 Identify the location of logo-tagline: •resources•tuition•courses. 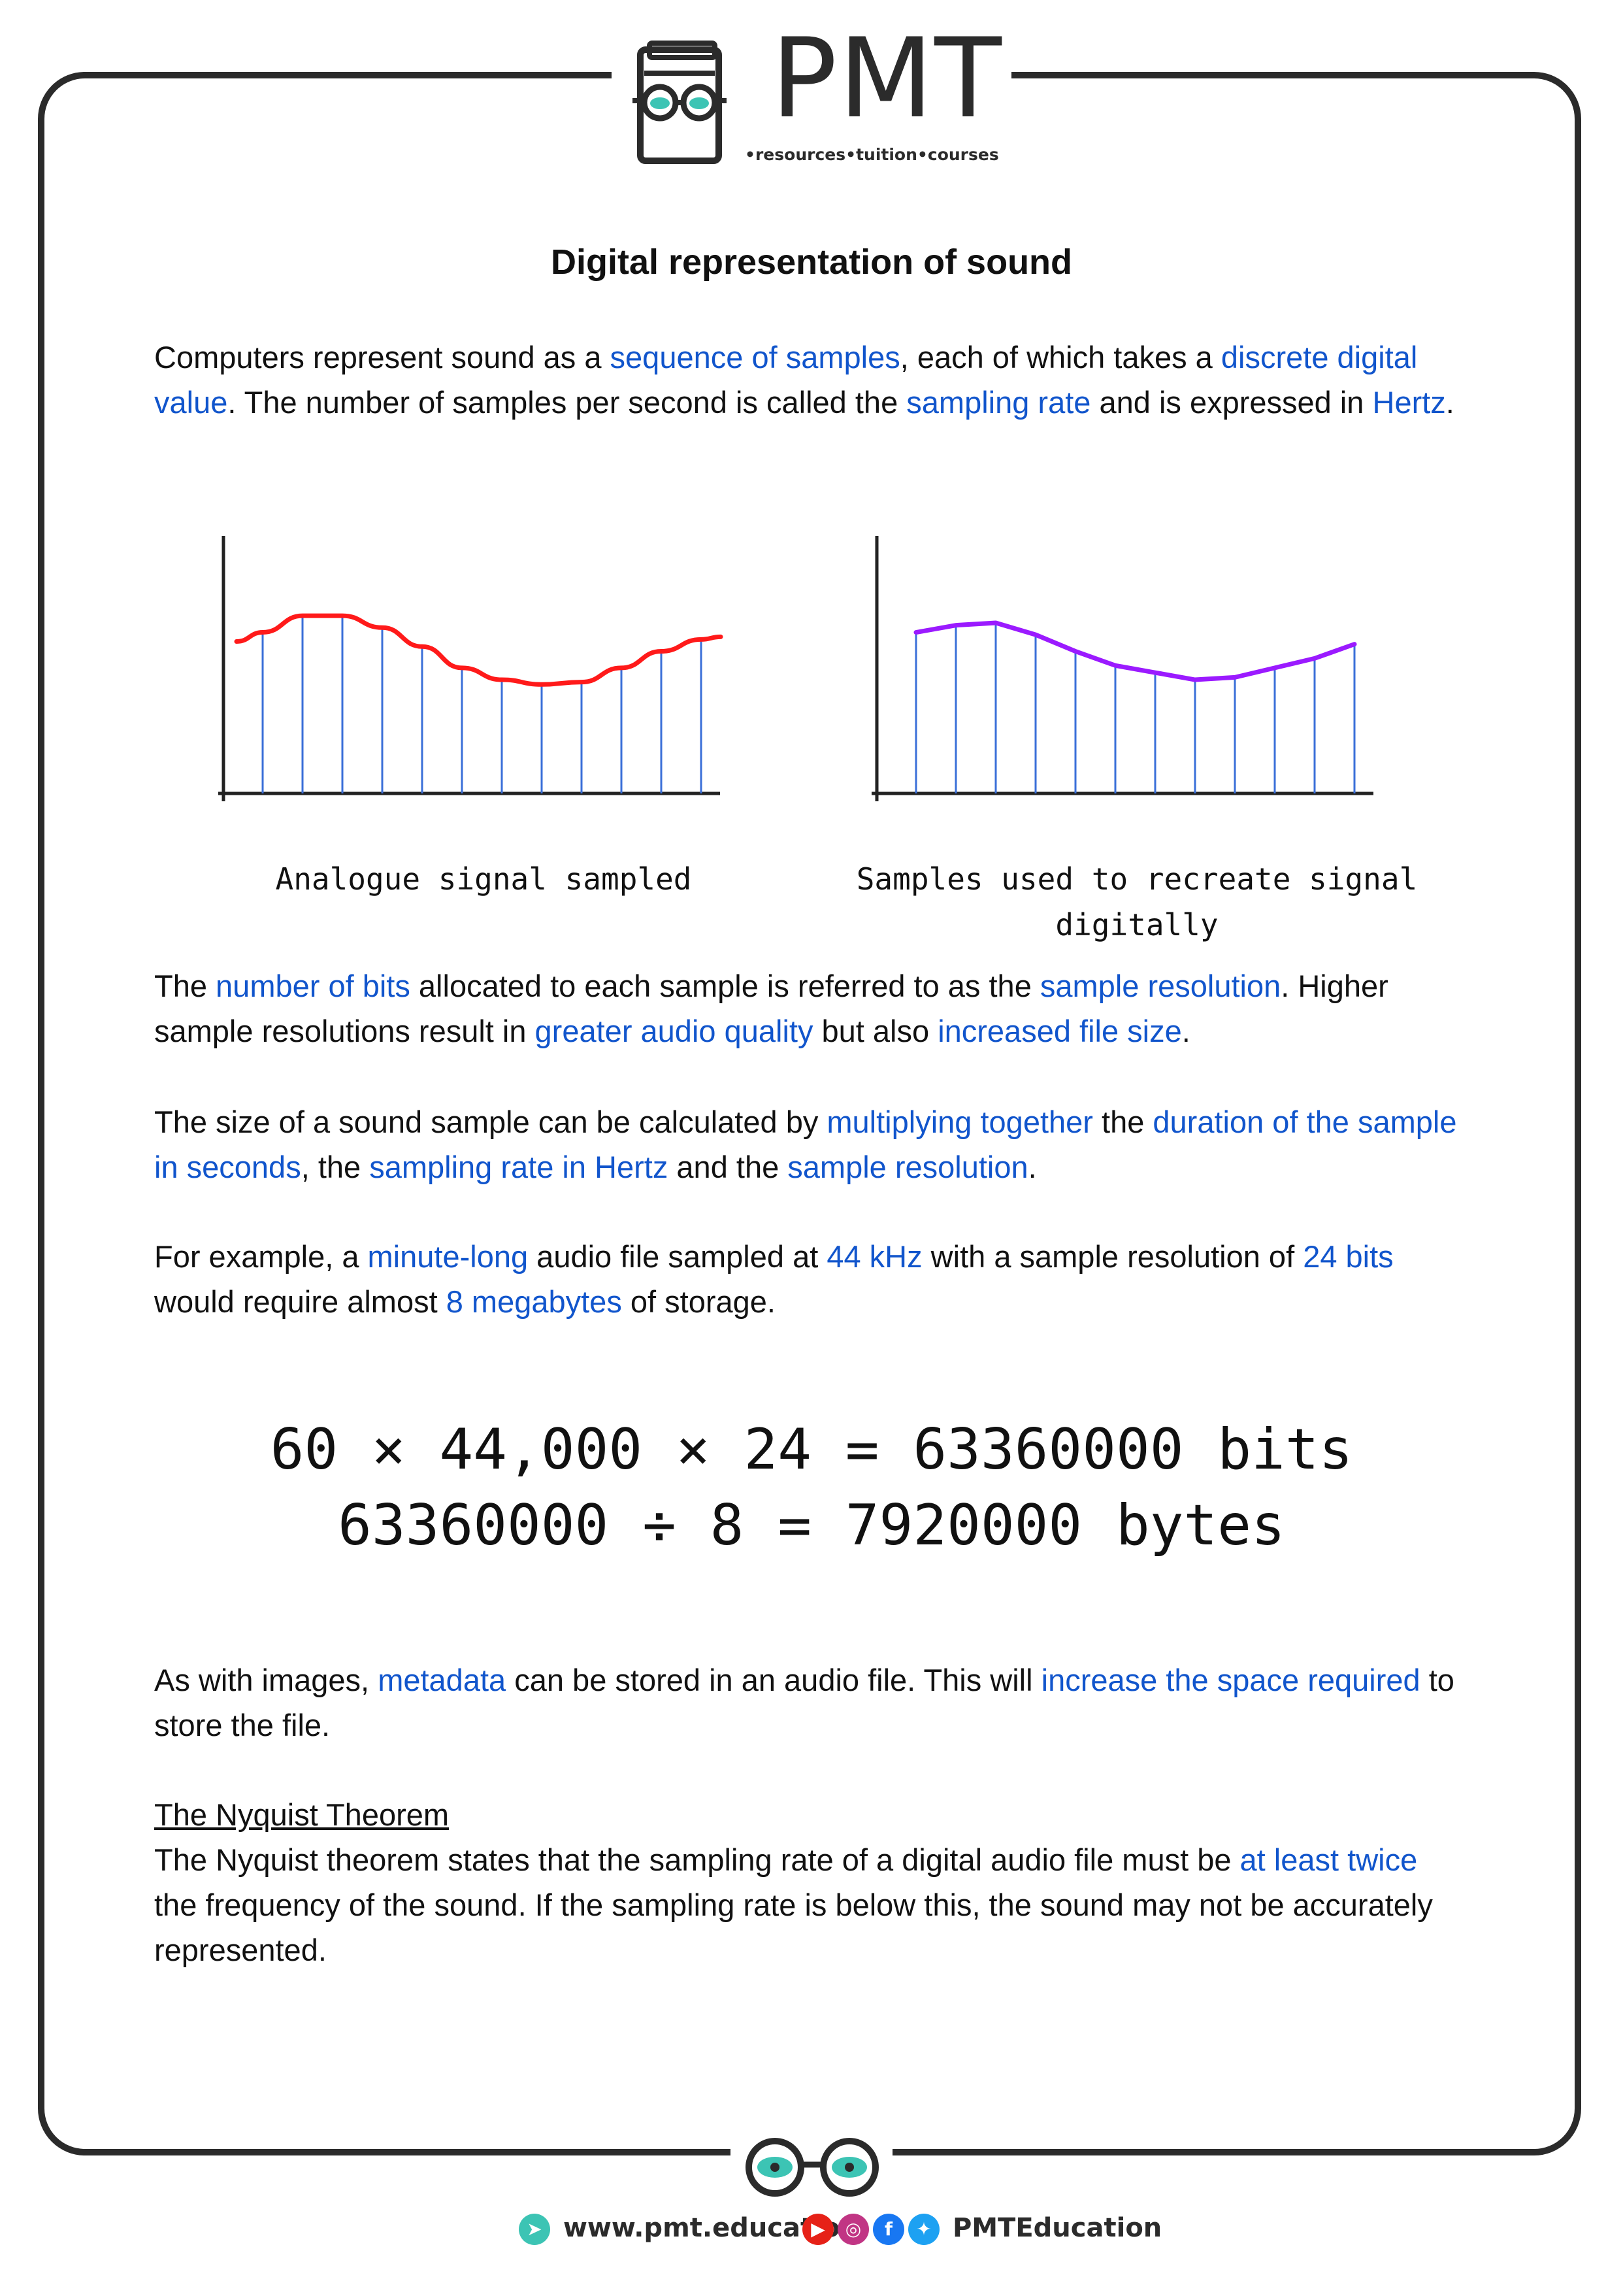
(872, 154).